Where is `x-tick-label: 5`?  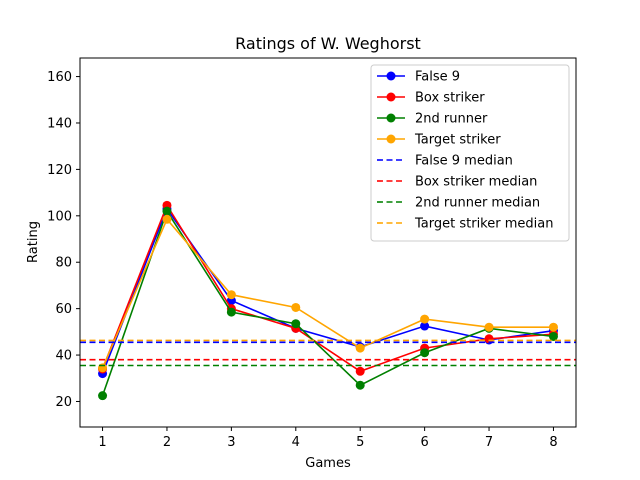
x-tick-label: 5 is located at coordinates (360, 442).